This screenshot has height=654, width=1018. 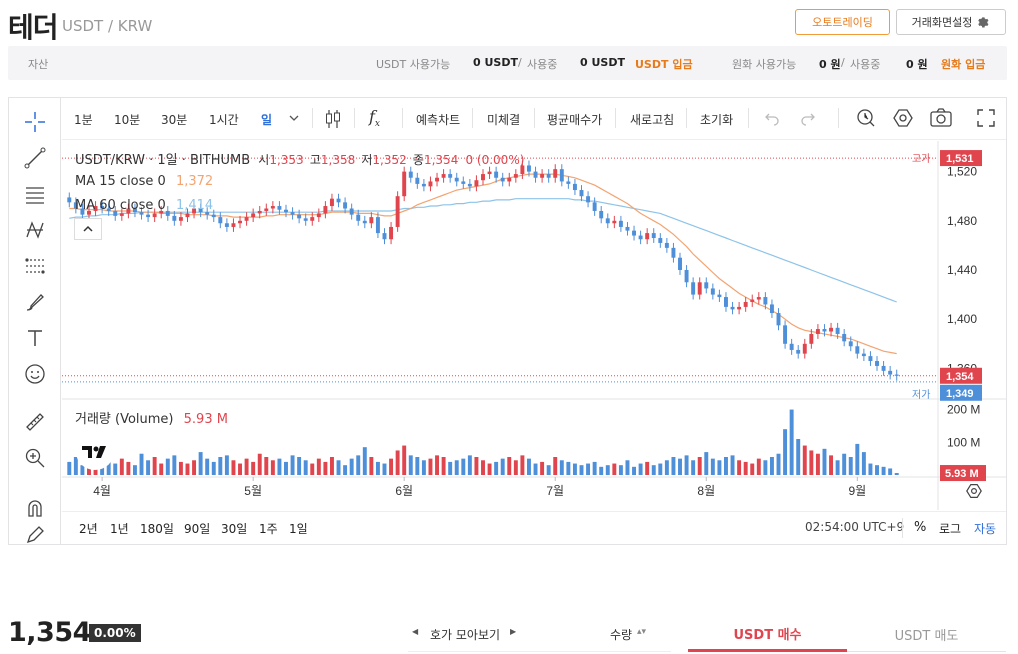 What do you see at coordinates (772, 119) in the screenshot?
I see `undo-icon` at bounding box center [772, 119].